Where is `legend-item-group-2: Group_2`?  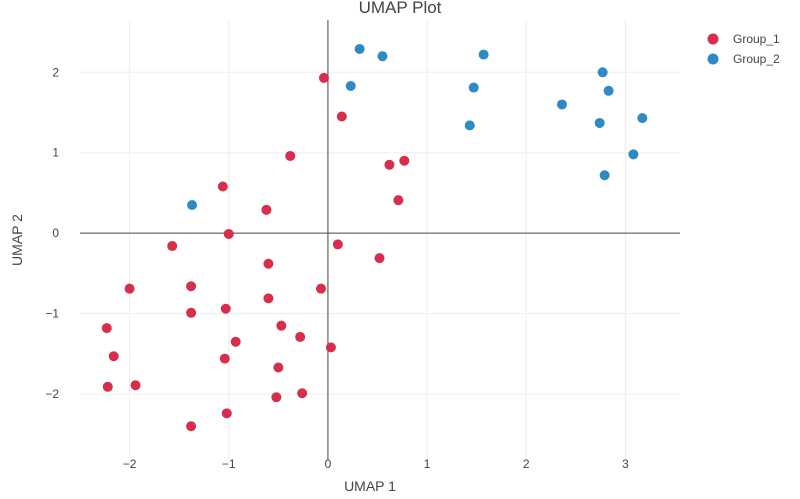
legend-item-group-2: Group_2 is located at coordinates (744, 59).